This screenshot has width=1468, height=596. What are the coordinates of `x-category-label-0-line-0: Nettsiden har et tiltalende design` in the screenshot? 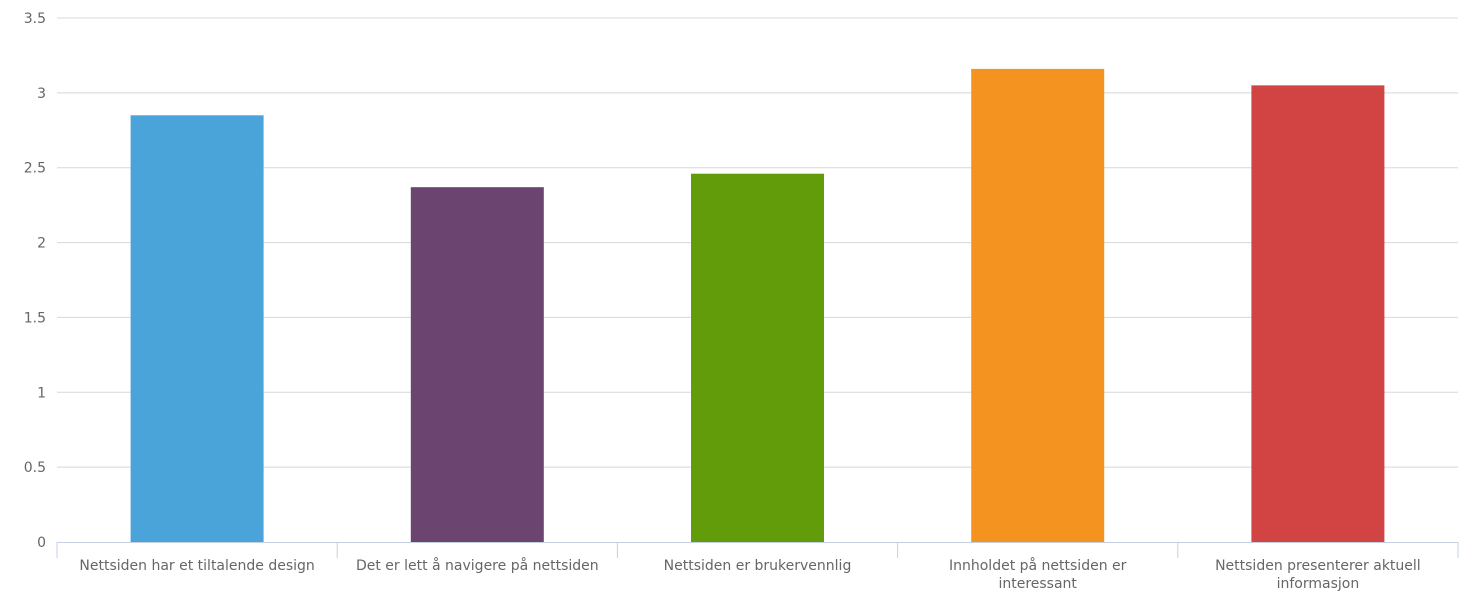 It's located at (196, 566).